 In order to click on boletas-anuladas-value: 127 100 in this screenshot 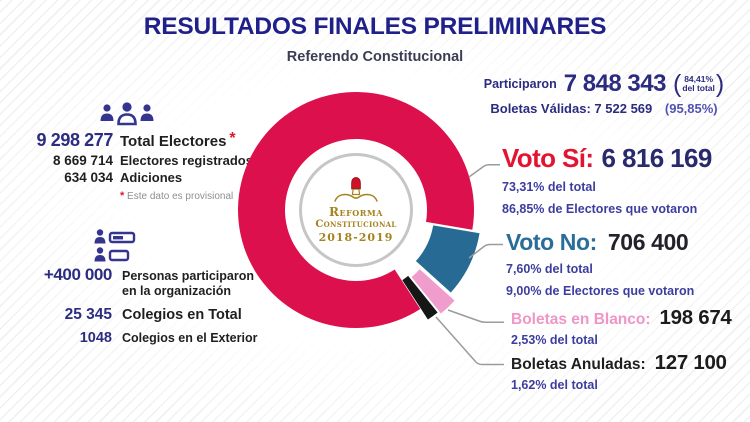, I will do `click(690, 362)`.